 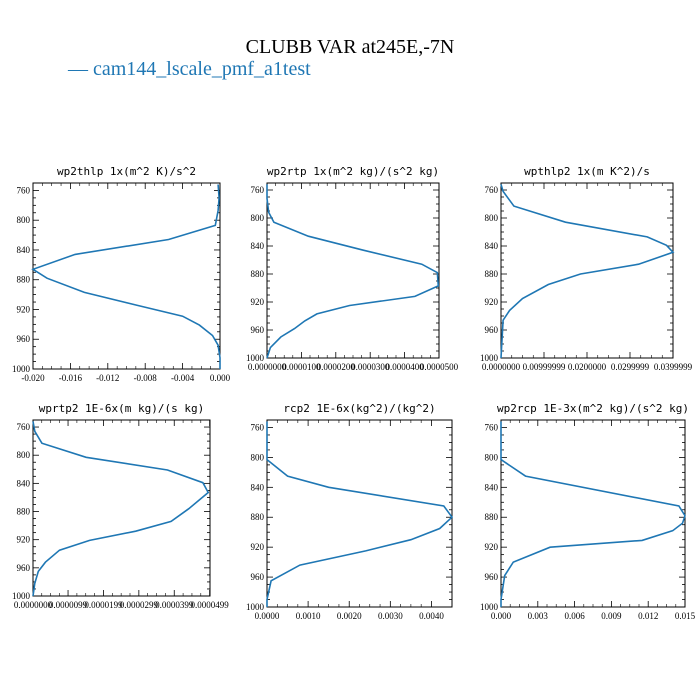 What do you see at coordinates (370, 367) in the screenshot?
I see `x-tick-label: 0.0000300` at bounding box center [370, 367].